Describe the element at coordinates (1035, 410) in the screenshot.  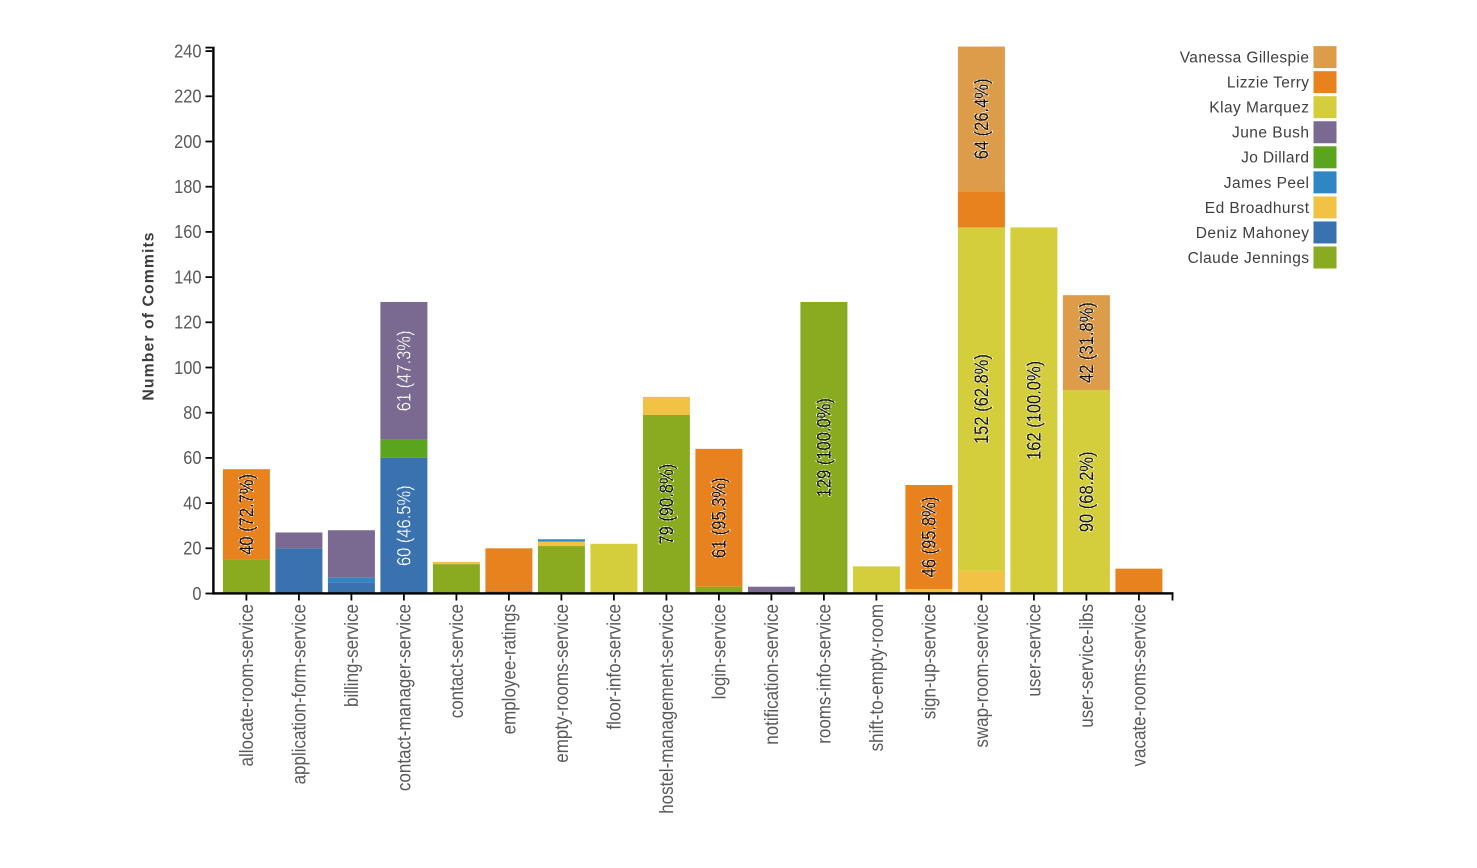
I see `svg-text: 162 (100.0%)` at that location.